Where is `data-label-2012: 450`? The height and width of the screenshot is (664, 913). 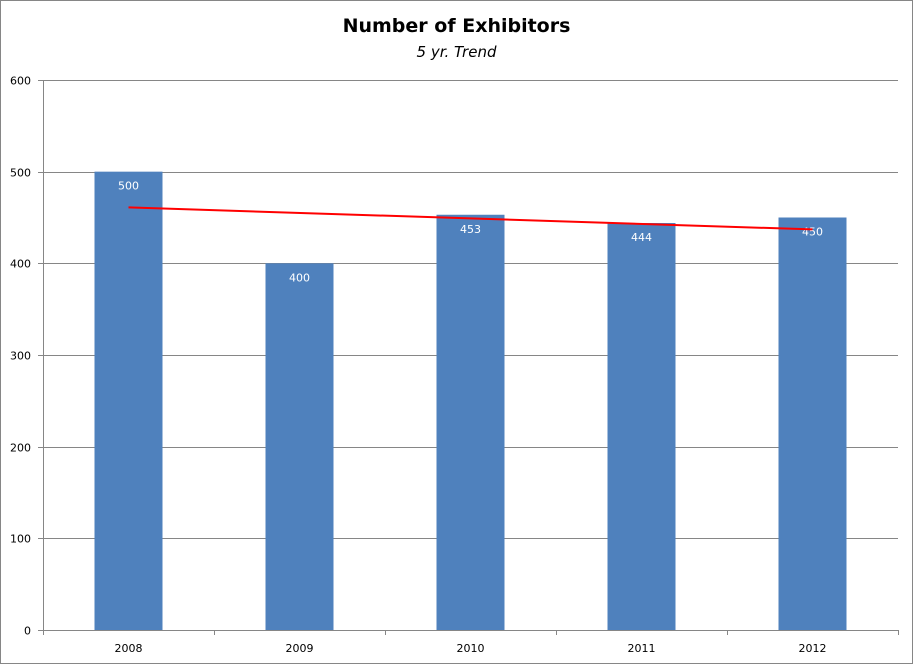
data-label-2012: 450 is located at coordinates (812, 232).